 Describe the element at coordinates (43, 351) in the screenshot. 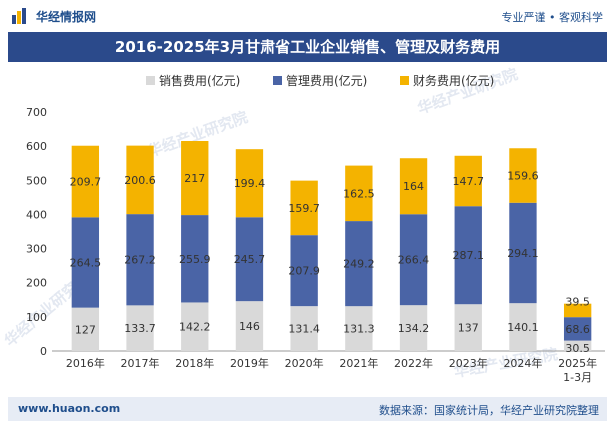

I see `y-tick-label: 0` at that location.